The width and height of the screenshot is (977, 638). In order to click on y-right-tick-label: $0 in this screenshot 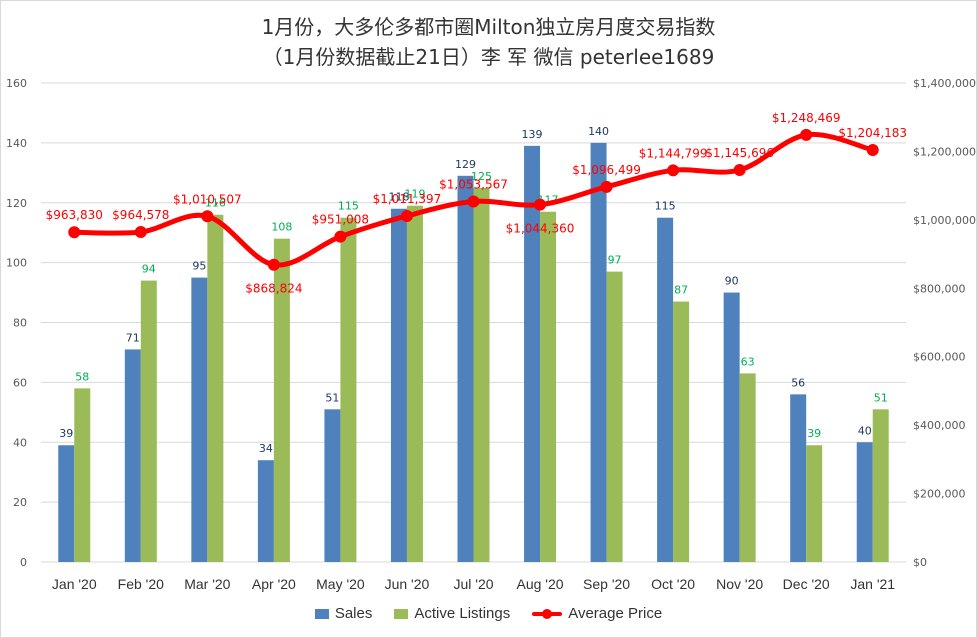, I will do `click(920, 562)`.